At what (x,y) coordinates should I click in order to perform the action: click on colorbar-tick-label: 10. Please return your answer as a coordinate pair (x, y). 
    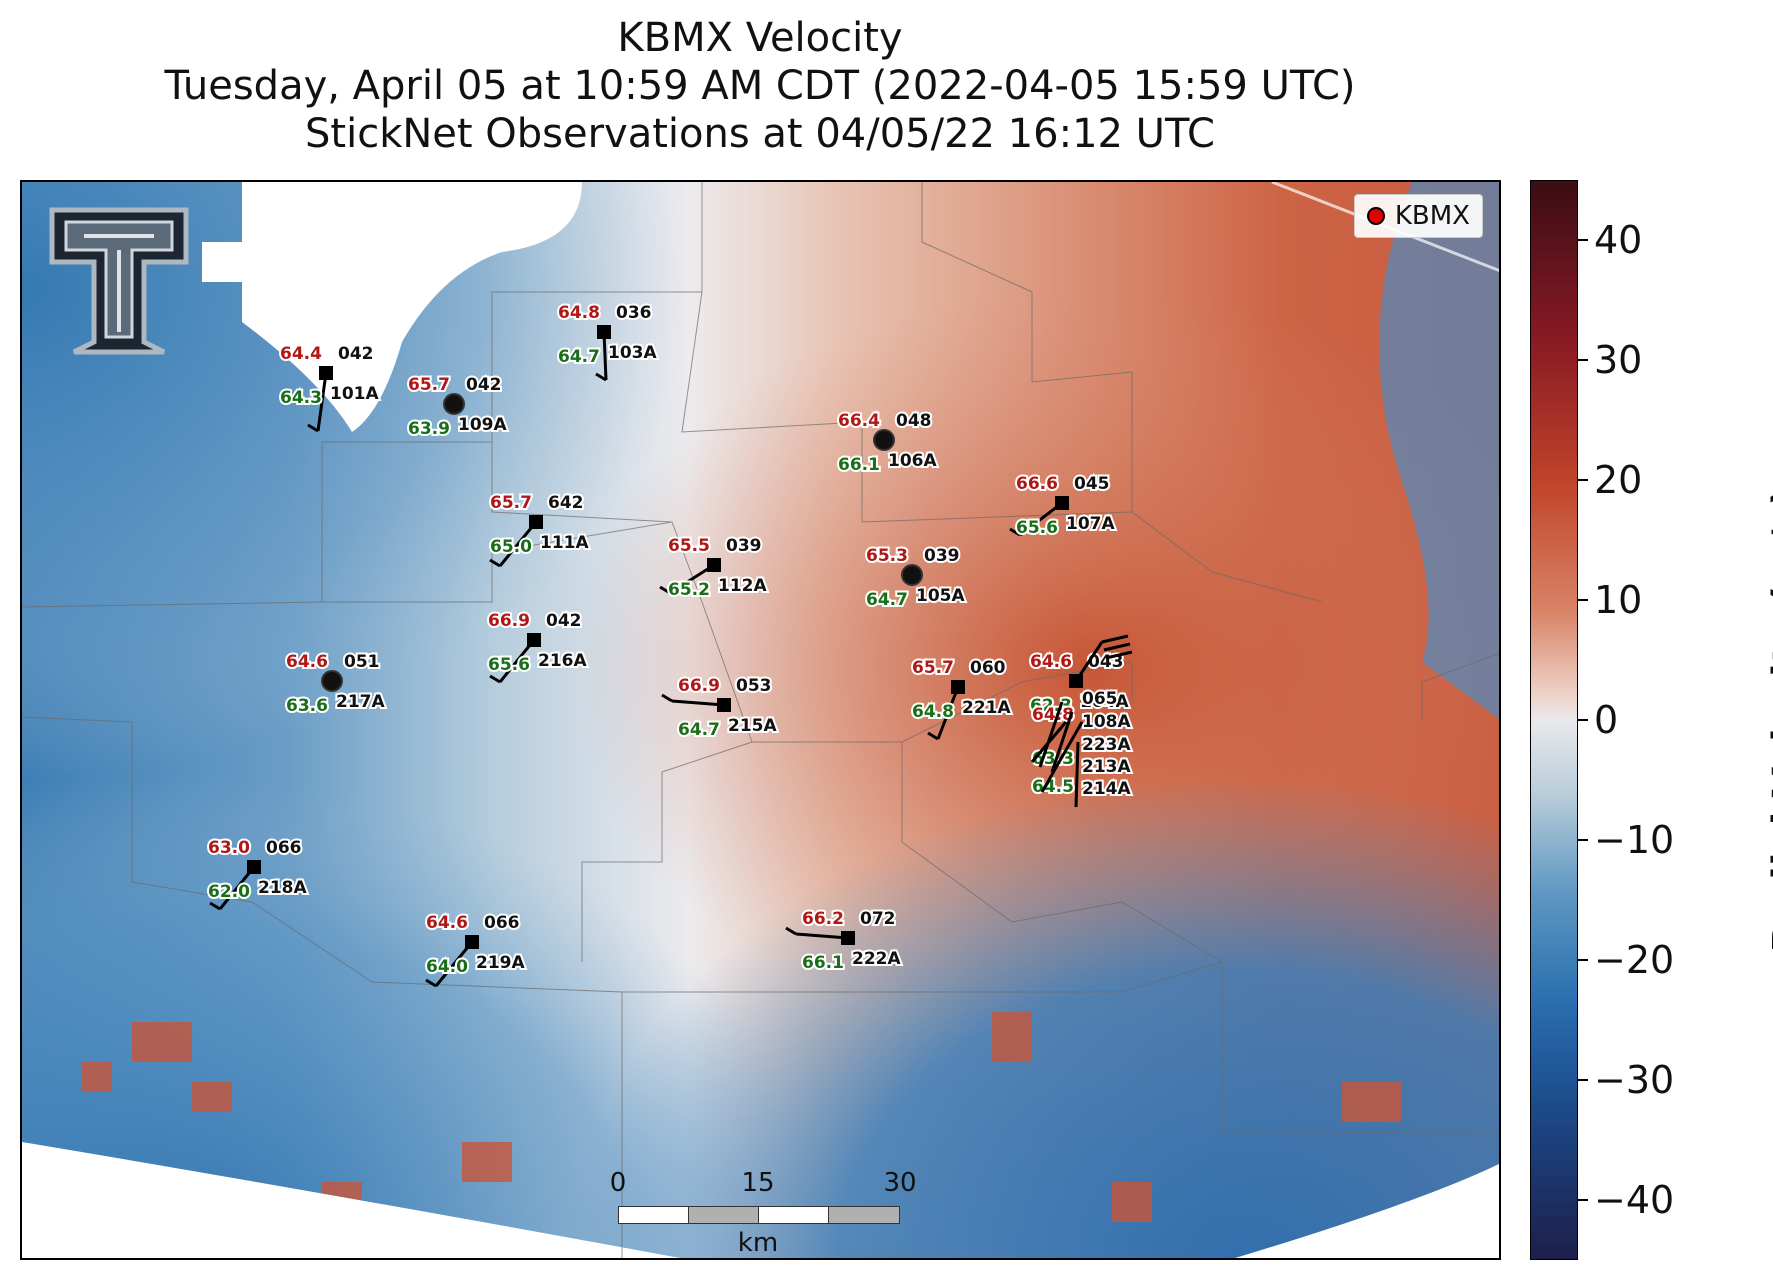
    Looking at the image, I should click on (1618, 600).